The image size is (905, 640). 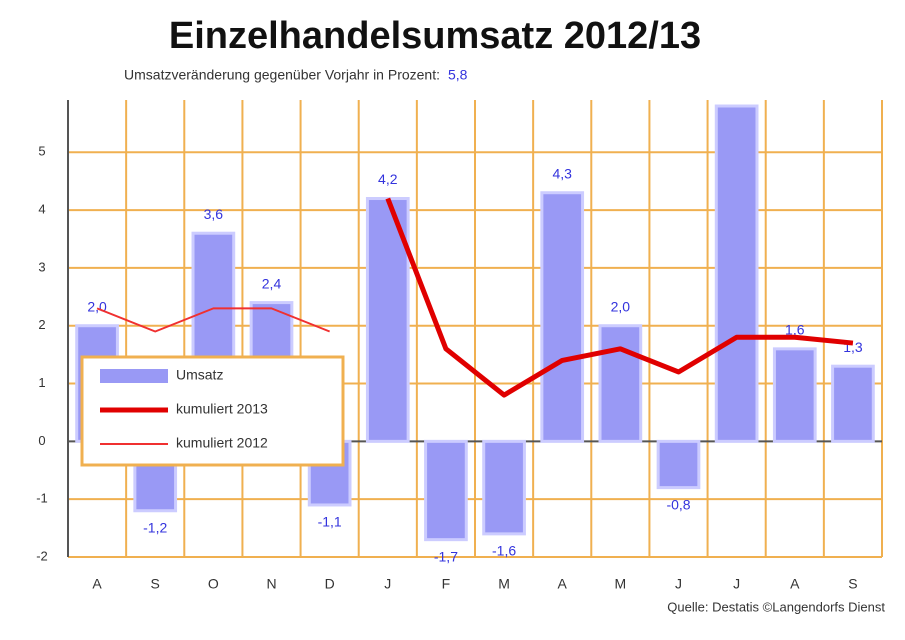 I want to click on y-tick-label: 0, so click(x=41, y=440).